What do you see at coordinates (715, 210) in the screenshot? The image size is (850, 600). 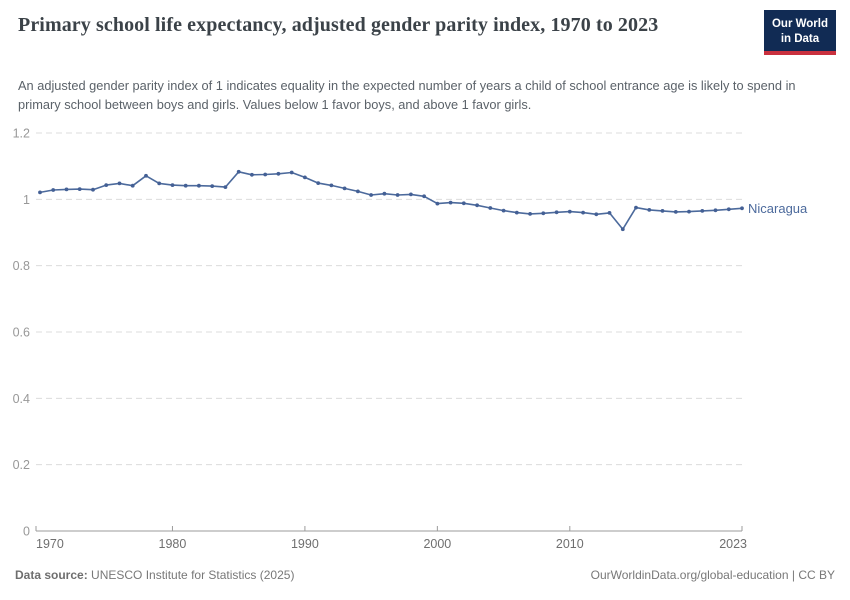 I see `data-point-2021` at bounding box center [715, 210].